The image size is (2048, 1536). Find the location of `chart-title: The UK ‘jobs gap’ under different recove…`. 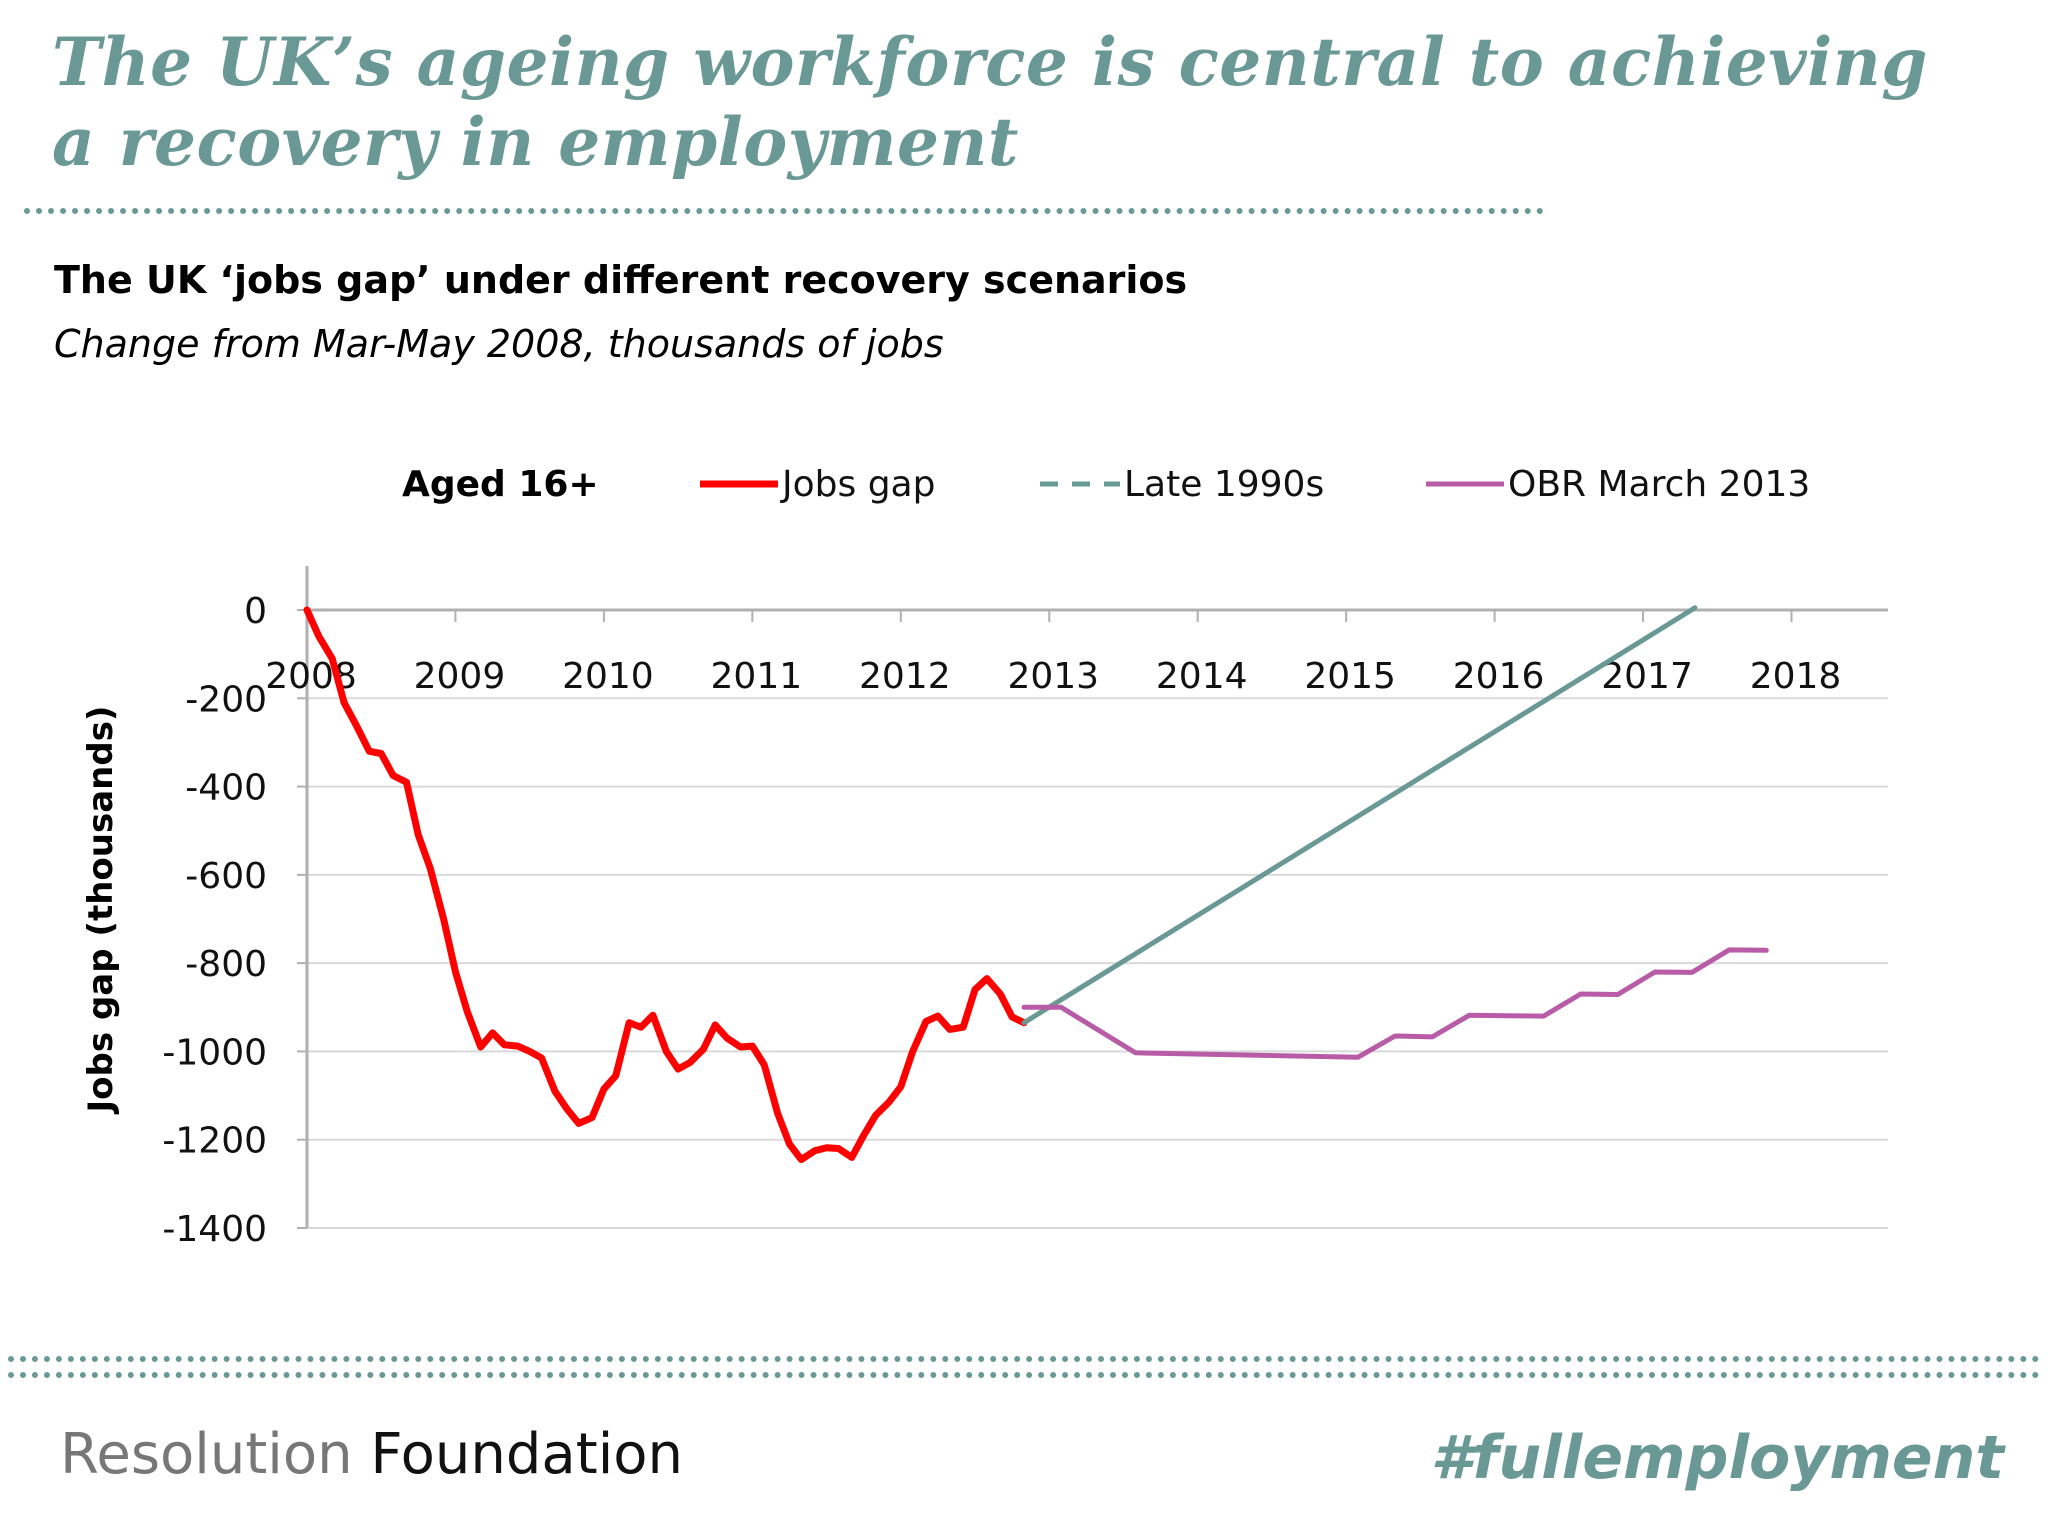

chart-title: The UK ‘jobs gap’ under different recove… is located at coordinates (621, 280).